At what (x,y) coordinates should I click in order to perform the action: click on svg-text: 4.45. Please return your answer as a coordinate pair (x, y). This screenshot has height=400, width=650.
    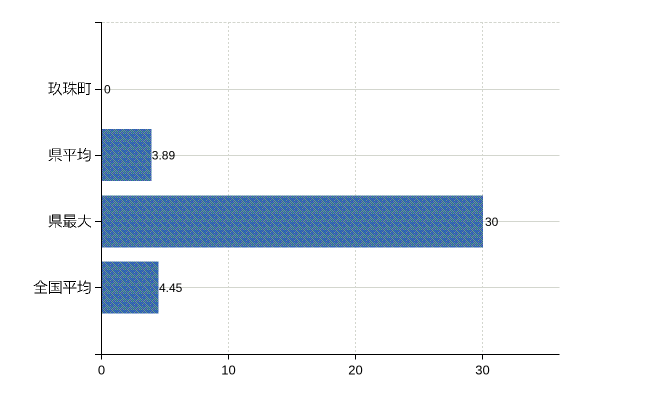
    Looking at the image, I should click on (171, 288).